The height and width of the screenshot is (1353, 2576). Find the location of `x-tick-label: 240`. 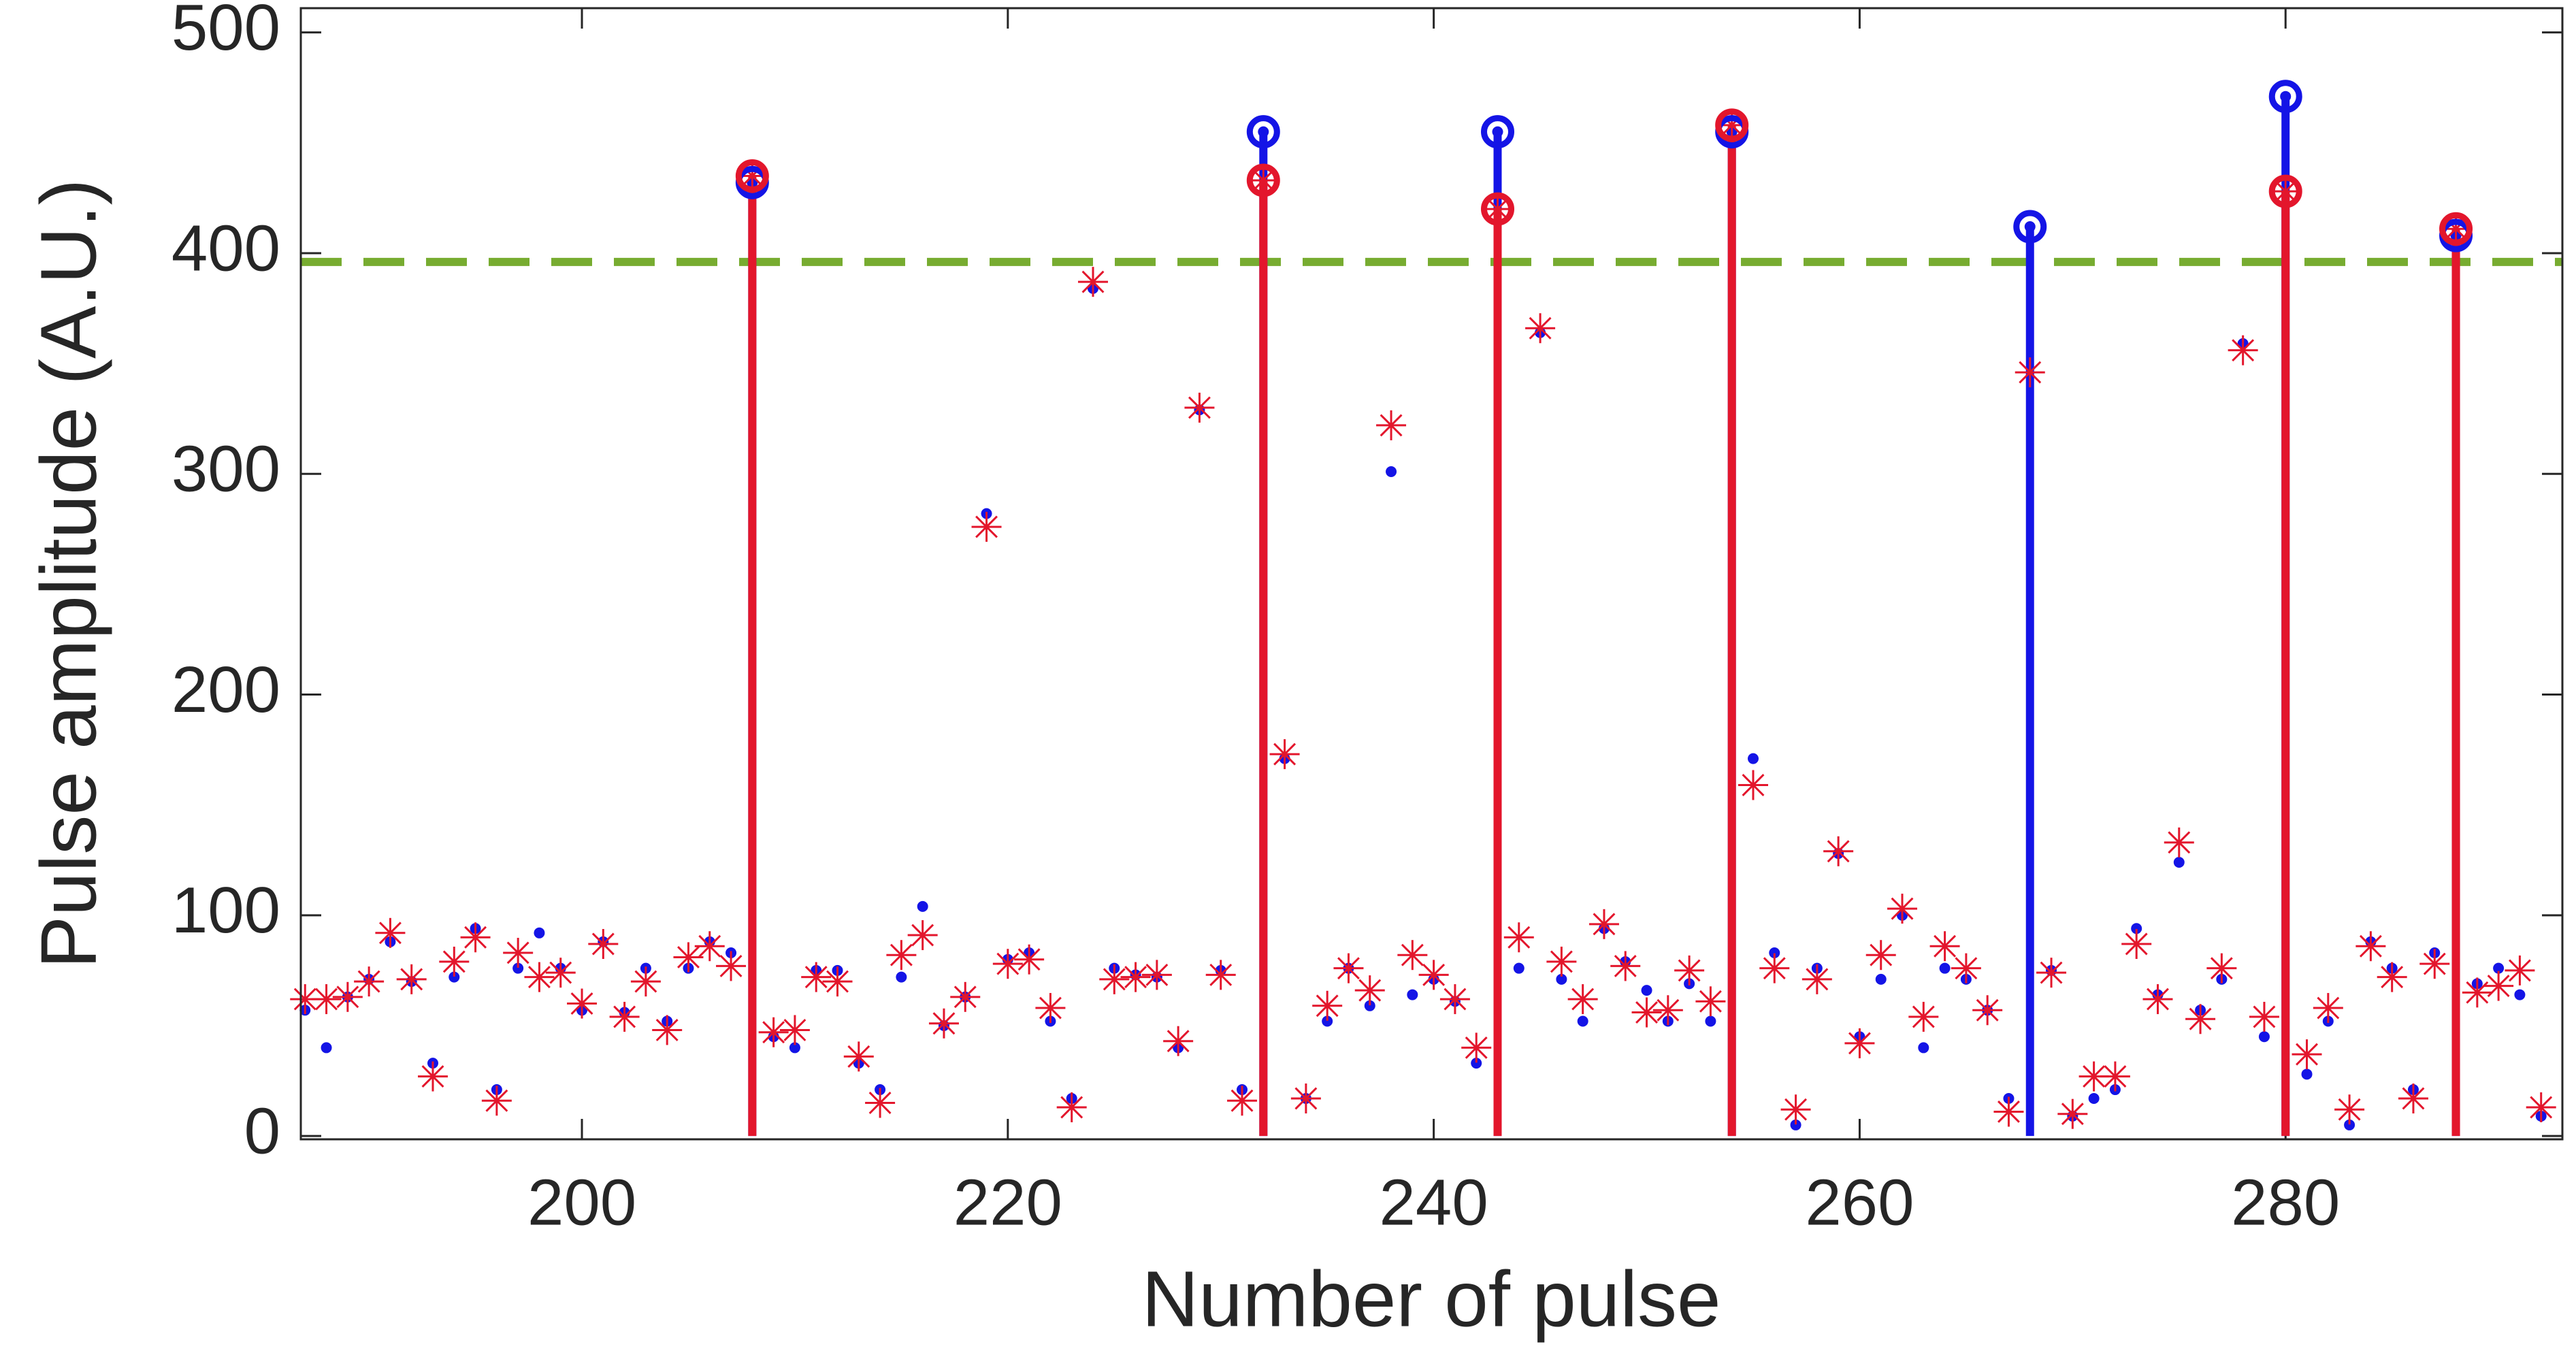

x-tick-label: 240 is located at coordinates (1434, 1202).